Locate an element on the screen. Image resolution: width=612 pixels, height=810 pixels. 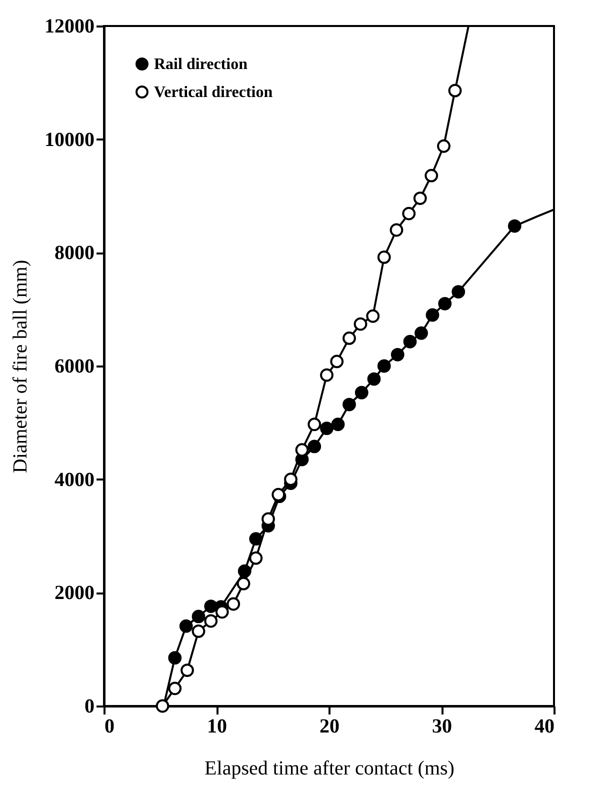
x-tick-label: 20 is located at coordinates (330, 727).